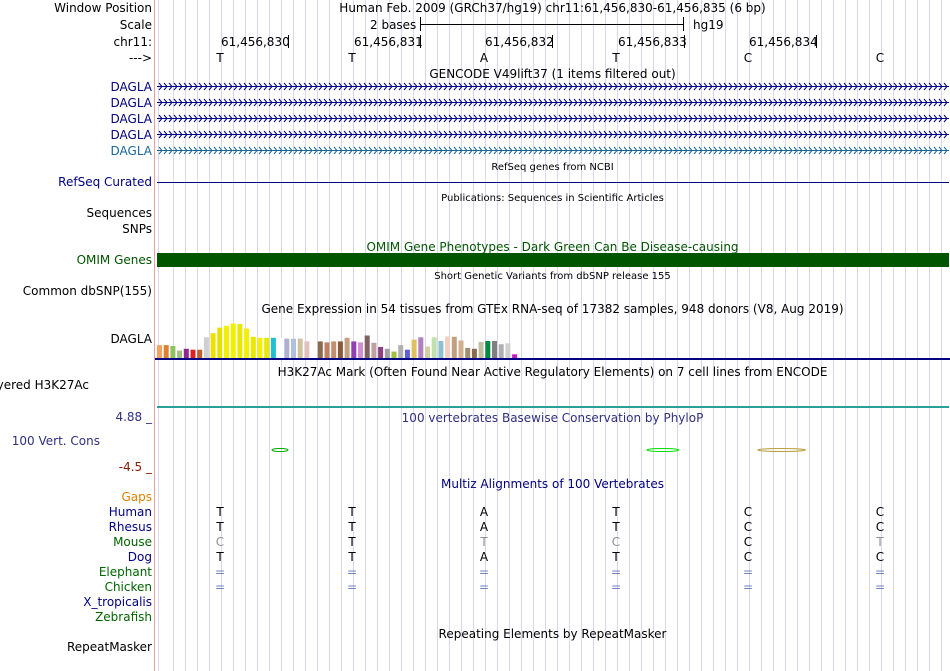 This screenshot has height=671, width=950. What do you see at coordinates (123, 617) in the screenshot?
I see `species-label-zebrafish: Zebrafish` at bounding box center [123, 617].